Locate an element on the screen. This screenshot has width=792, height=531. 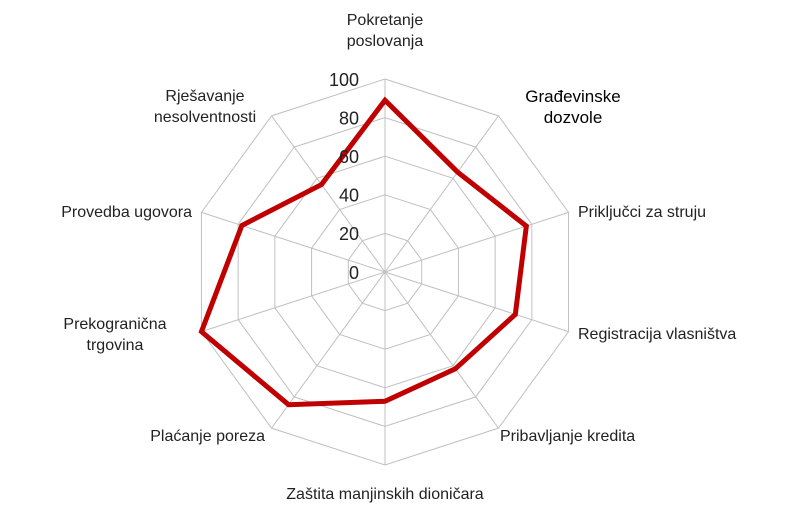
tick-label: 60 is located at coordinates (349, 157).